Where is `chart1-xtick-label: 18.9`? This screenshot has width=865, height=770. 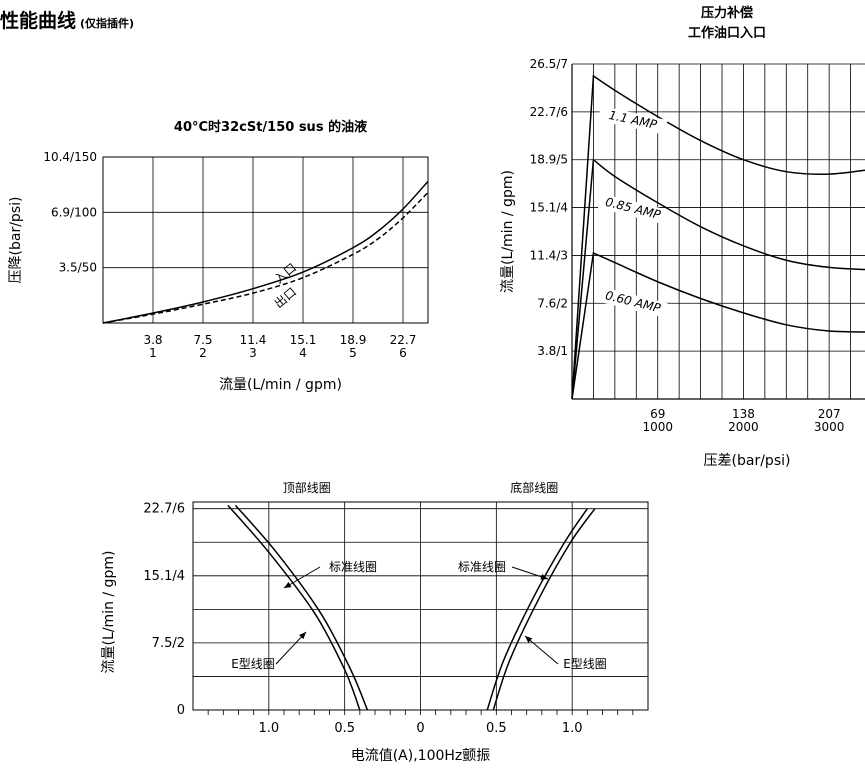 chart1-xtick-label: 18.9 is located at coordinates (353, 340).